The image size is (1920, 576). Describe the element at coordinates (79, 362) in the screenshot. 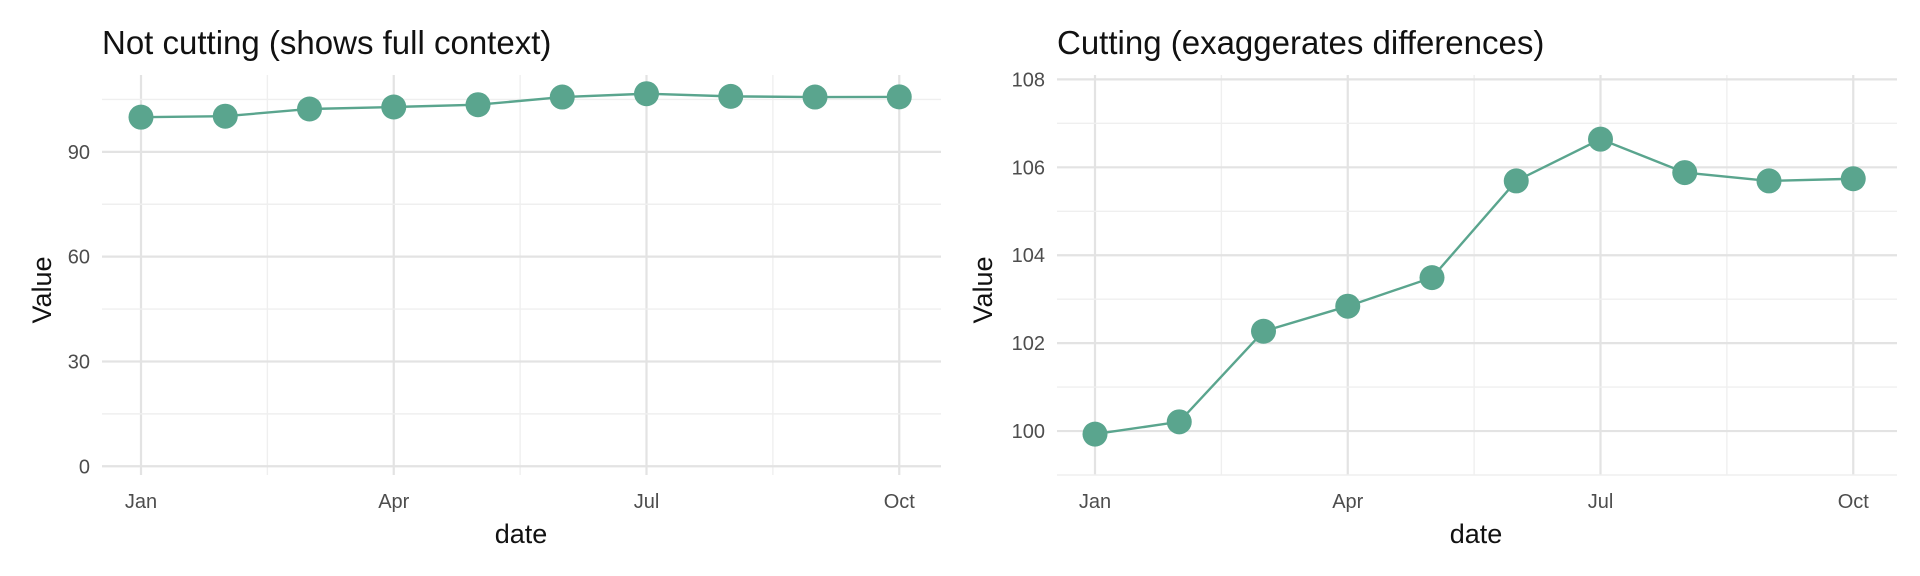

I see `y-tick-label: 30` at that location.